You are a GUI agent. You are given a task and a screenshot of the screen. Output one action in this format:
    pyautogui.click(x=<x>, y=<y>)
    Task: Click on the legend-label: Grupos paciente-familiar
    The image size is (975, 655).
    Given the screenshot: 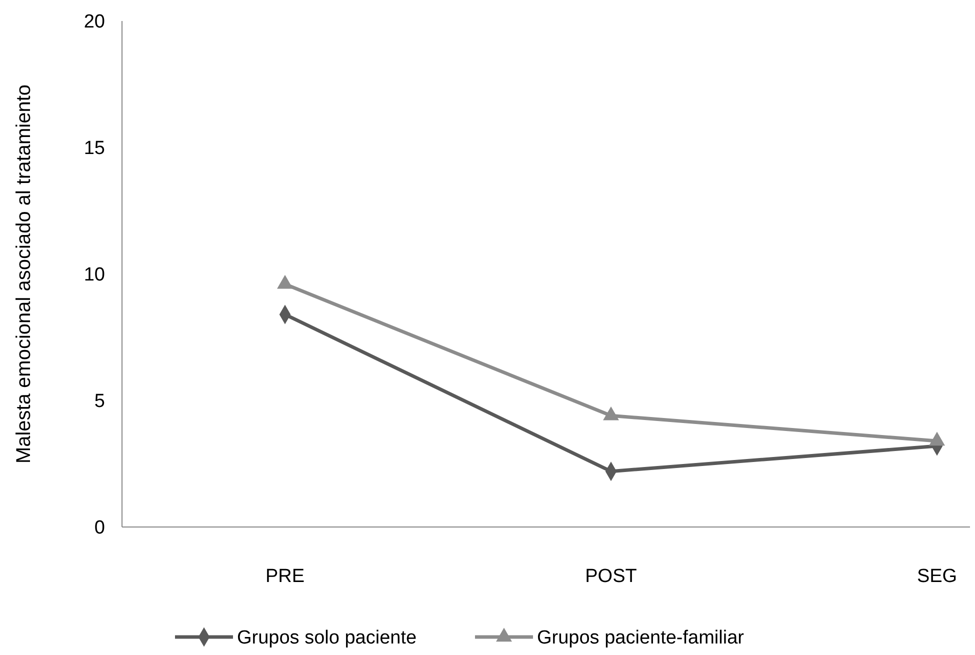 What is the action you would take?
    pyautogui.click(x=641, y=638)
    